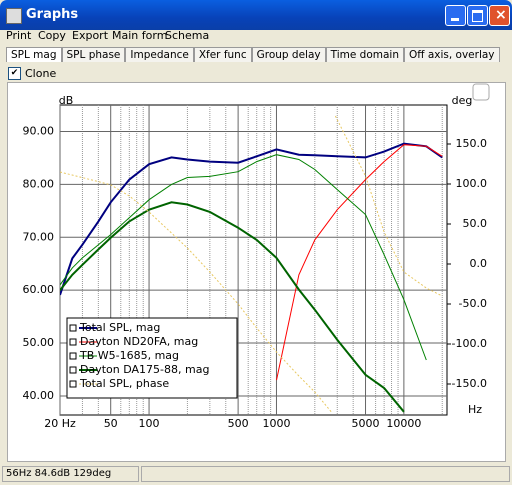  Describe the element at coordinates (111, 423) in the screenshot. I see `x-tick-label: 50` at that location.